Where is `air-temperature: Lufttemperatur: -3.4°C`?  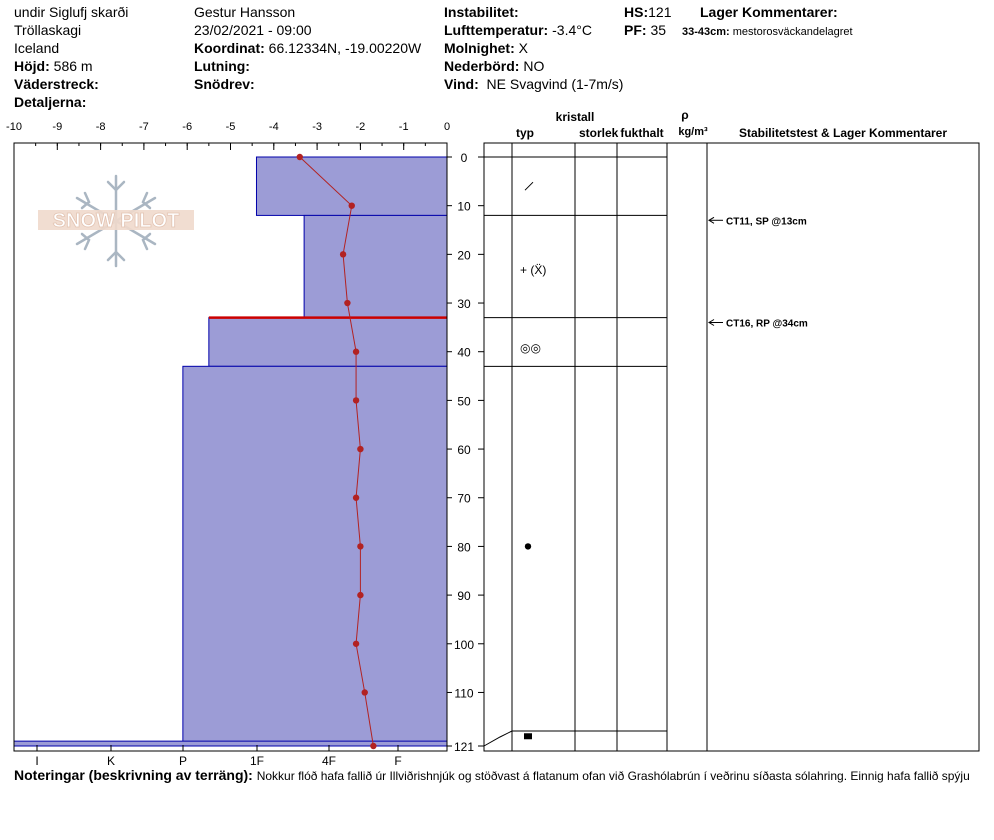 air-temperature: Lufttemperatur: -3.4°C is located at coordinates (518, 30).